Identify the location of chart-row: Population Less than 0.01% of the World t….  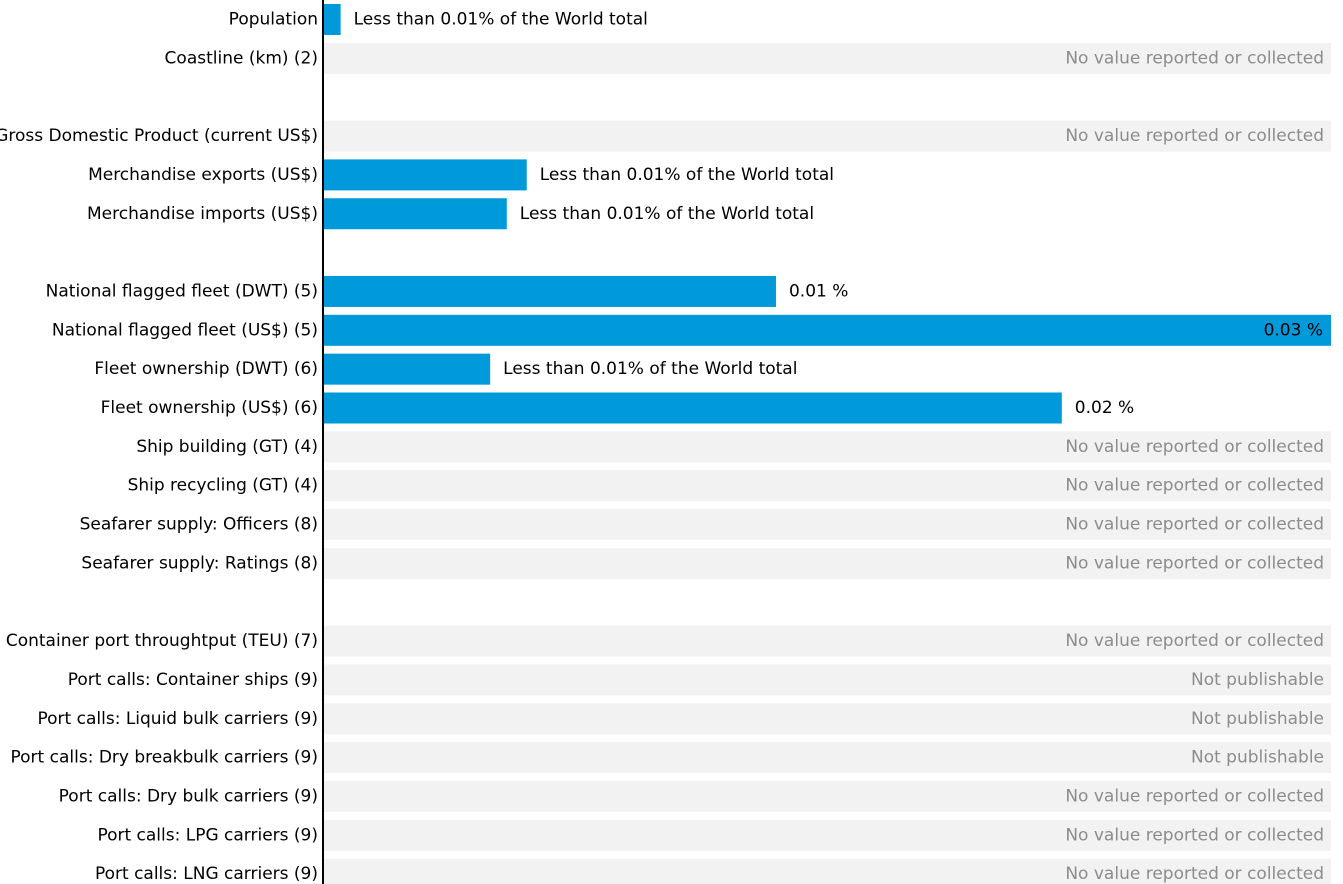
(438, 19).